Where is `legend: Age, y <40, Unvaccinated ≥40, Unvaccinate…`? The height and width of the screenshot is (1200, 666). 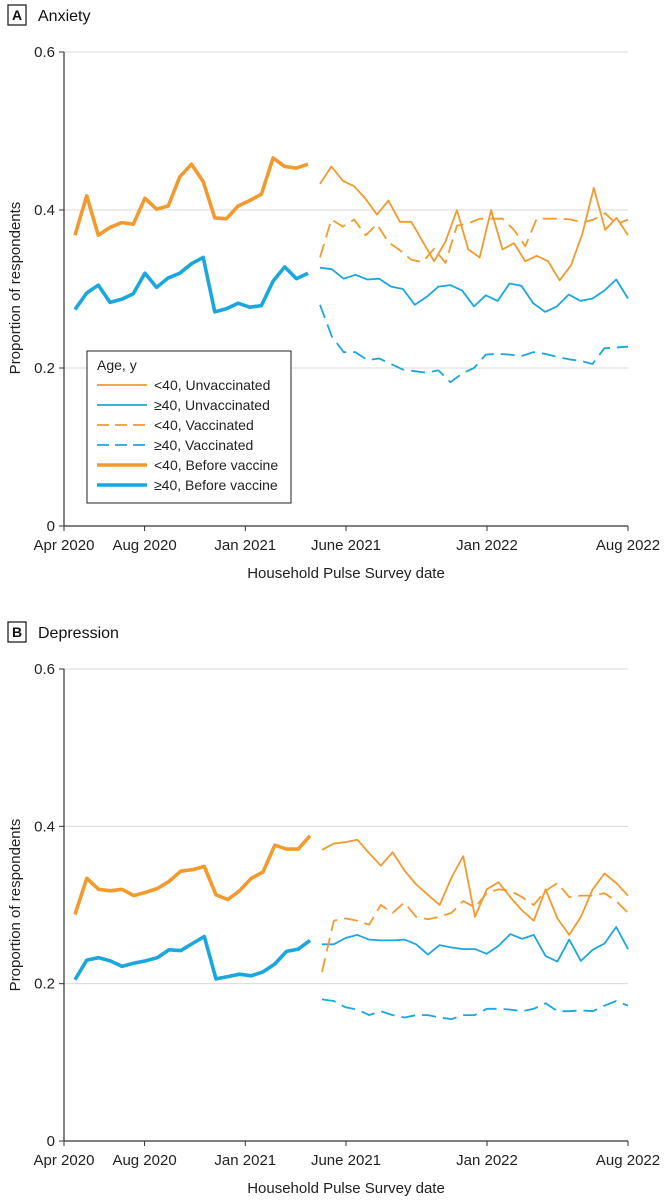 legend: Age, y <40, Unvaccinated ≥40, Unvaccinate… is located at coordinates (189, 427).